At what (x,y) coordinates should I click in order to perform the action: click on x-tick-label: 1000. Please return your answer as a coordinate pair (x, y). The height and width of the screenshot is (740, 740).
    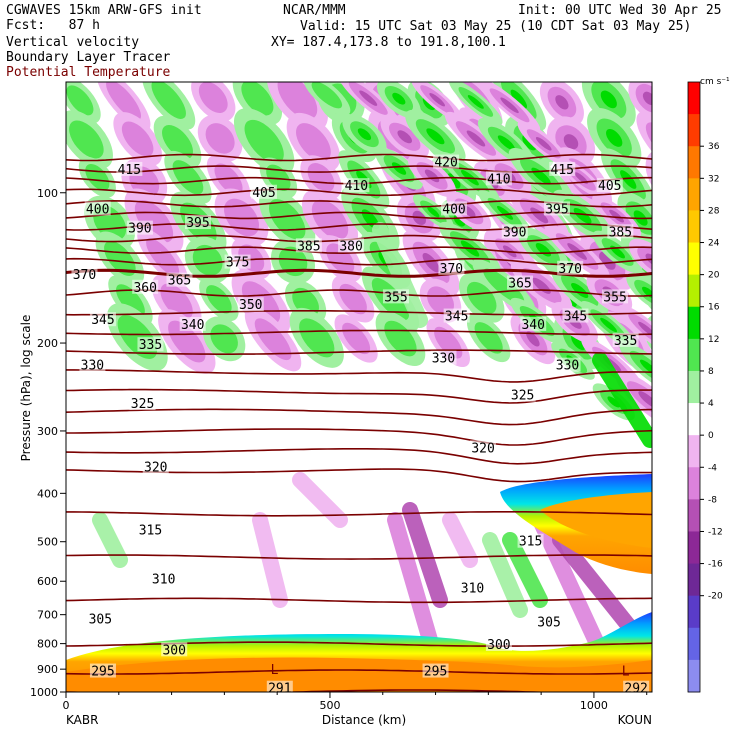
    Looking at the image, I should click on (594, 705).